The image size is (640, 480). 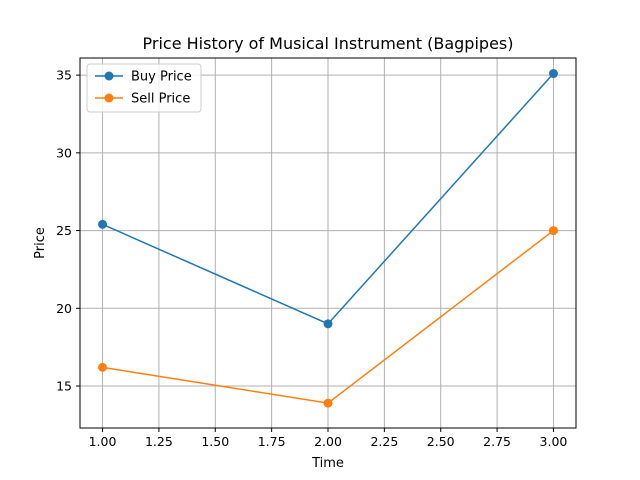 I want to click on legend-label-buy: Buy Price, so click(x=161, y=77).